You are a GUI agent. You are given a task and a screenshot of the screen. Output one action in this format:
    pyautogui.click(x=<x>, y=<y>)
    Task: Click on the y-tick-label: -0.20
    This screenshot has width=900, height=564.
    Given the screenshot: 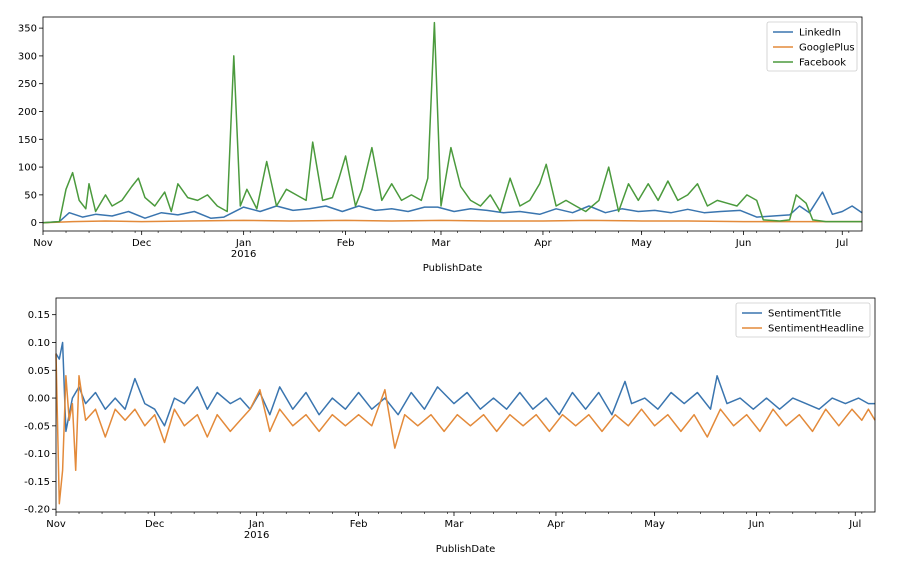 What is the action you would take?
    pyautogui.click(x=37, y=510)
    